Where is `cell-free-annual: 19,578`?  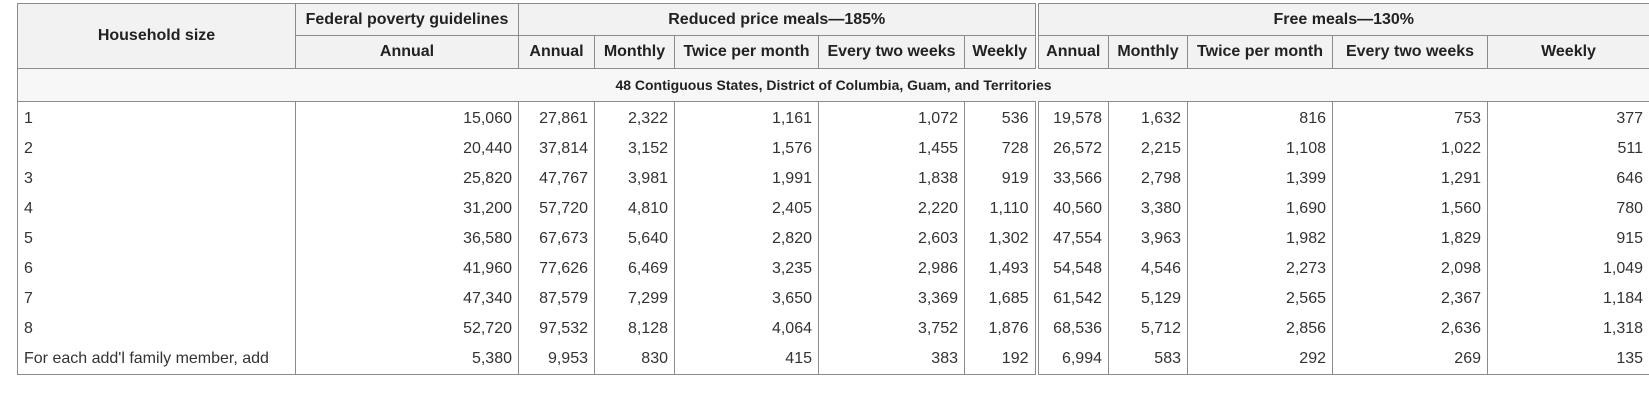
cell-free-annual: 19,578 is located at coordinates (1071, 117).